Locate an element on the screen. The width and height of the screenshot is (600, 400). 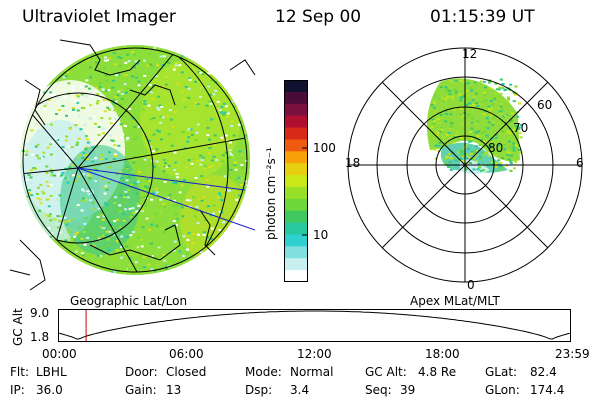
alt-ytick-low: 1.8 is located at coordinates (40, 337).